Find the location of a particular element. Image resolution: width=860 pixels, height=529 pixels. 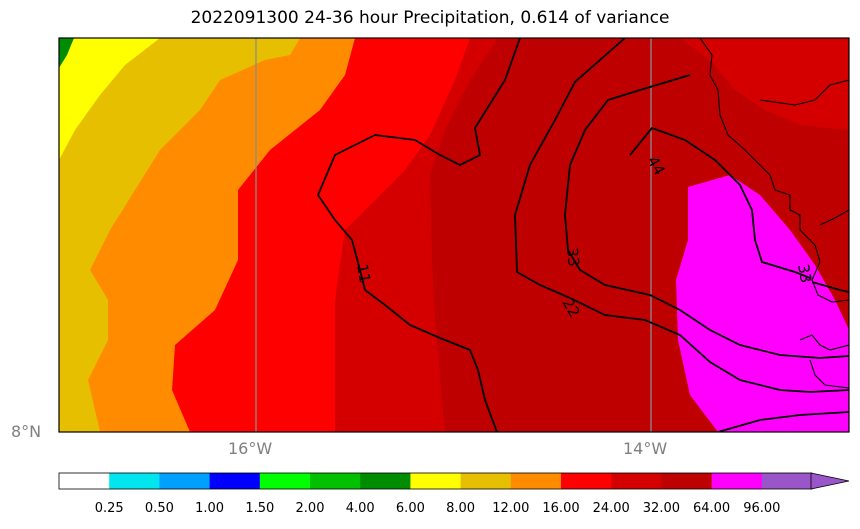

fill-24-32-pocket is located at coordinates (764, 84).